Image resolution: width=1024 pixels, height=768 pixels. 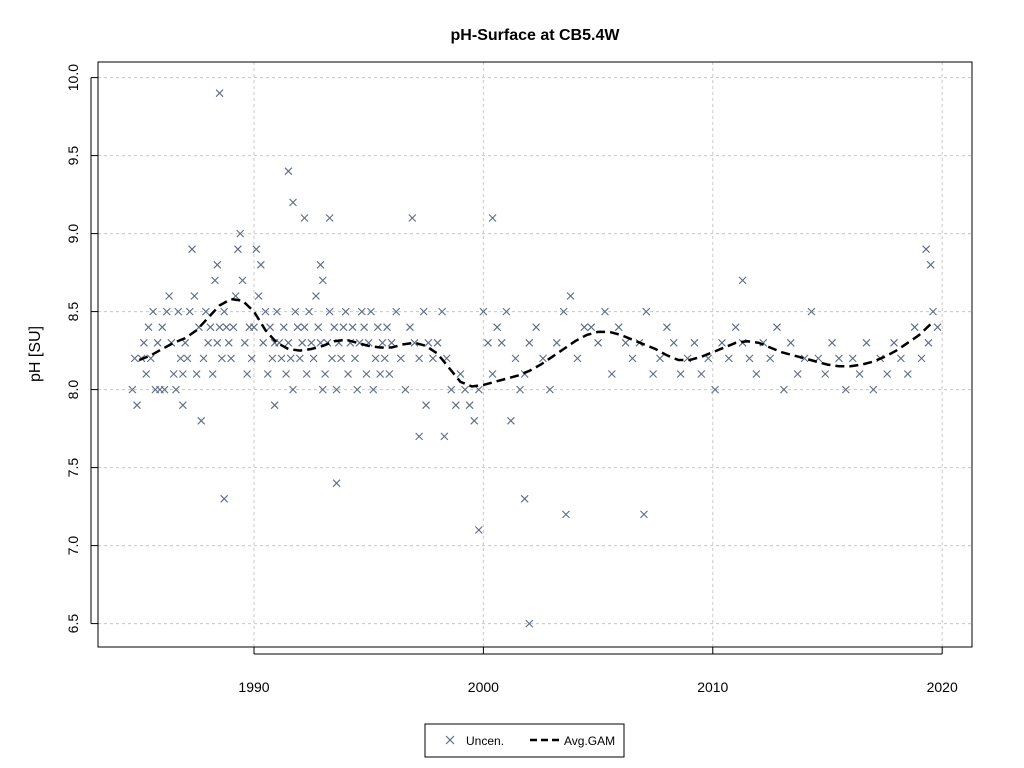 I want to click on legend-label-uncen: Uncen., so click(x=485, y=741).